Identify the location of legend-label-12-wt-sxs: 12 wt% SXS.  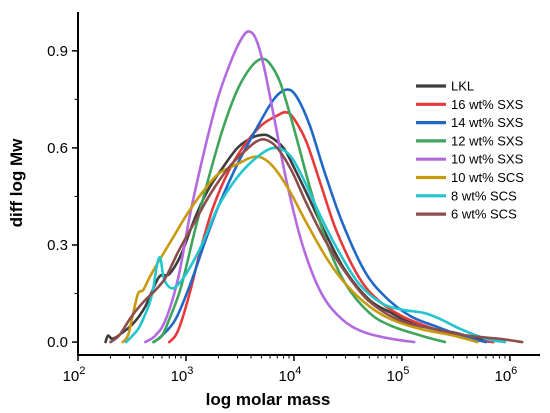
(487, 140).